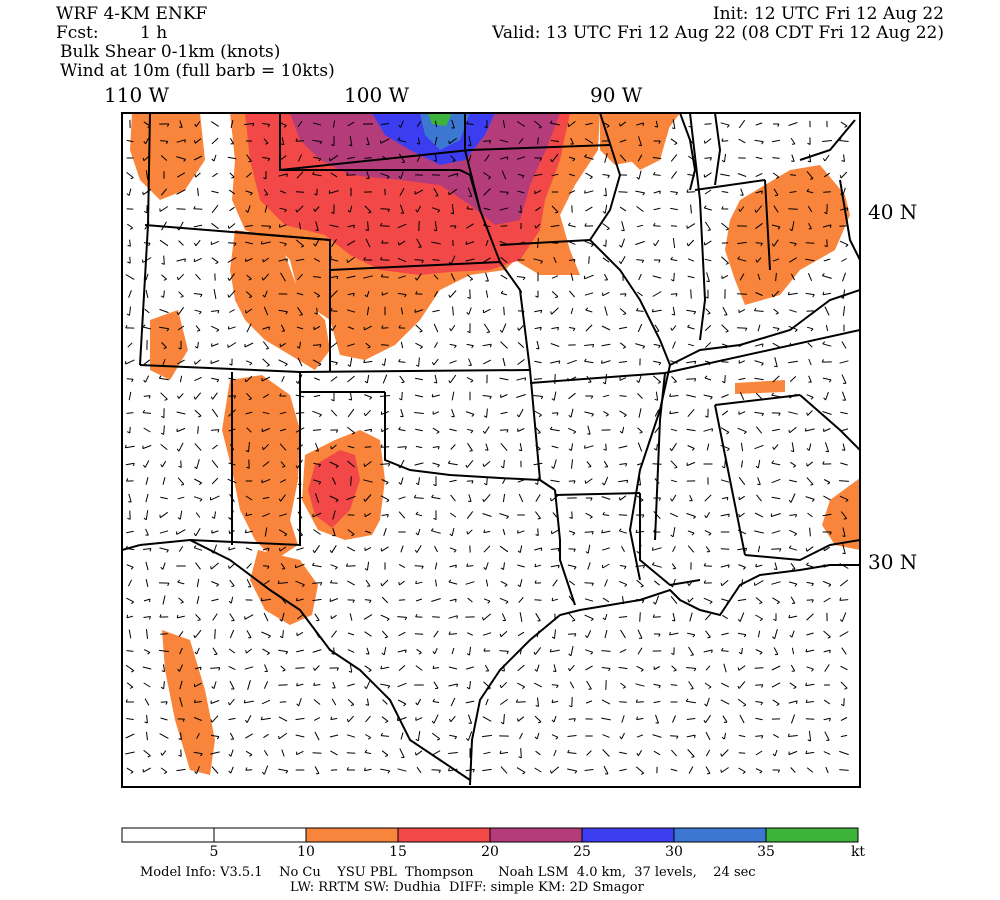 This screenshot has width=1000, height=900. I want to click on longitude-label-110w: 110 W, so click(137, 95).